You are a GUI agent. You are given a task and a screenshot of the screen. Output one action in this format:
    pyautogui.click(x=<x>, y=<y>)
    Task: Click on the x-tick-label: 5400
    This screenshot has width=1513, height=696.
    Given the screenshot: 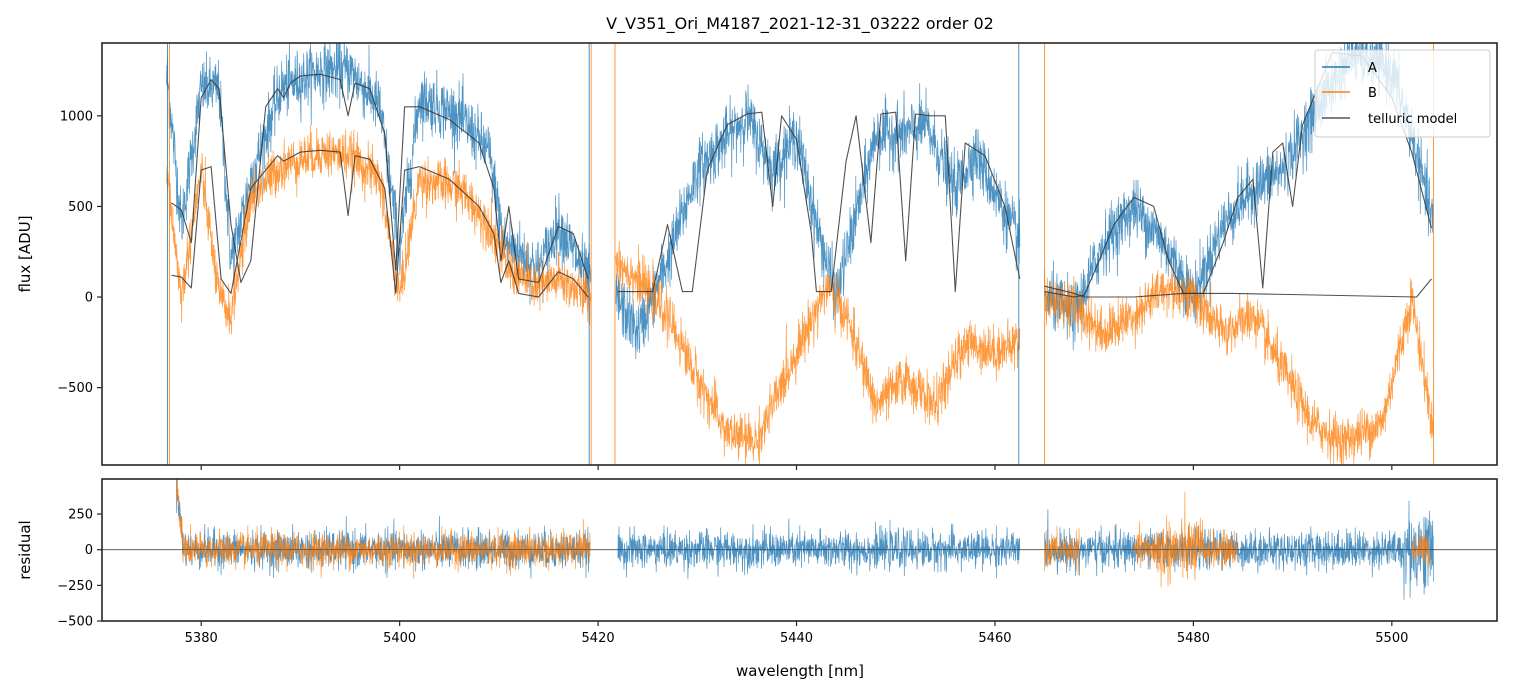 What is the action you would take?
    pyautogui.click(x=399, y=638)
    